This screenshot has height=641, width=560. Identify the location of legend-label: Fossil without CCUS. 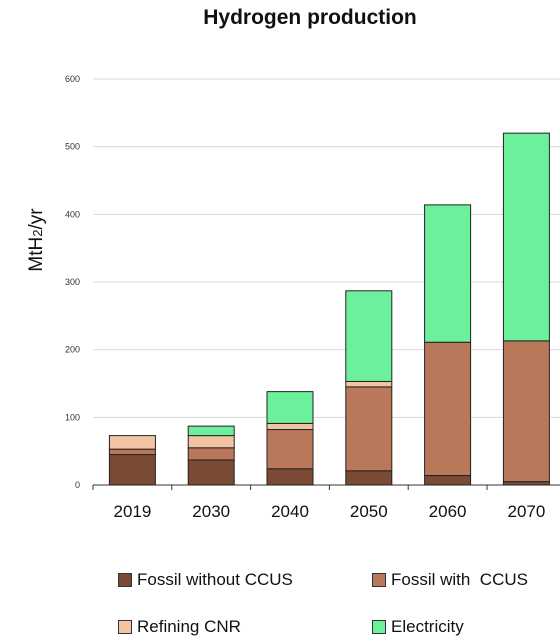
(215, 579).